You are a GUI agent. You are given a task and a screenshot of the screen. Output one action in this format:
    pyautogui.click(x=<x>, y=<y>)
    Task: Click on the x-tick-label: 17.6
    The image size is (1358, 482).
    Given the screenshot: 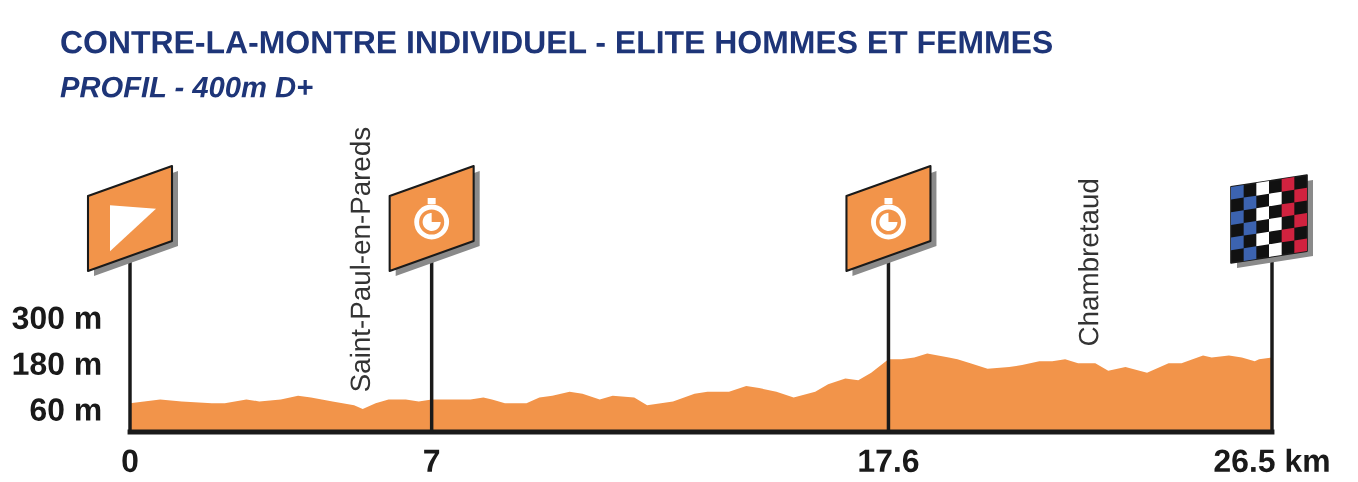 What is the action you would take?
    pyautogui.click(x=889, y=461)
    